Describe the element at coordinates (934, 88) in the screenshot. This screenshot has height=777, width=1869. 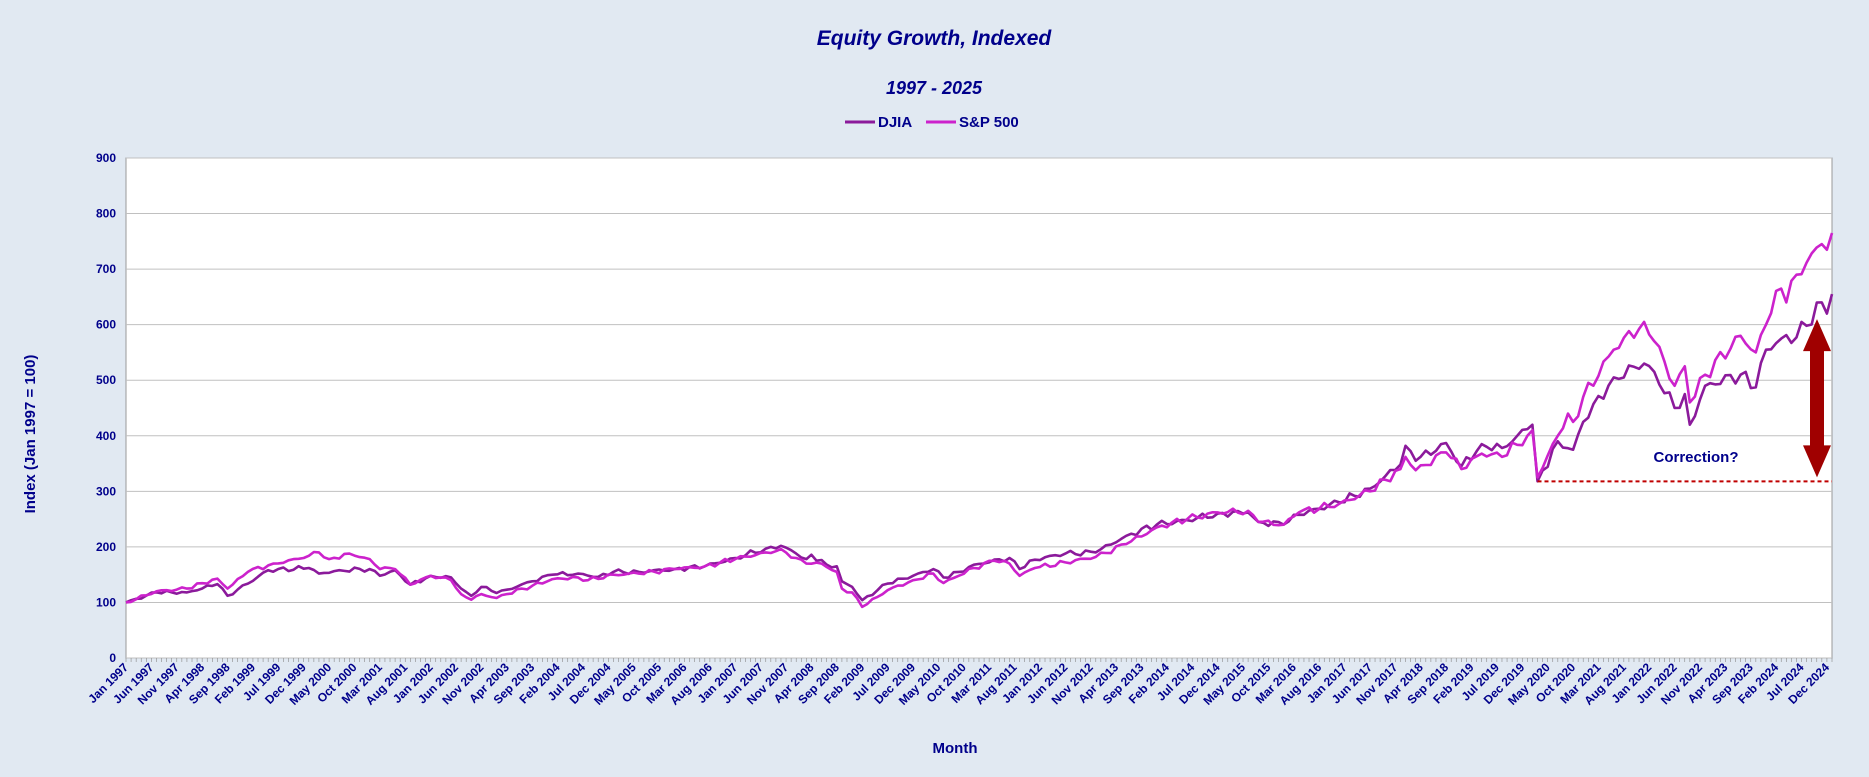
I see `chart-subtitle: 1997 - 2025` at that location.